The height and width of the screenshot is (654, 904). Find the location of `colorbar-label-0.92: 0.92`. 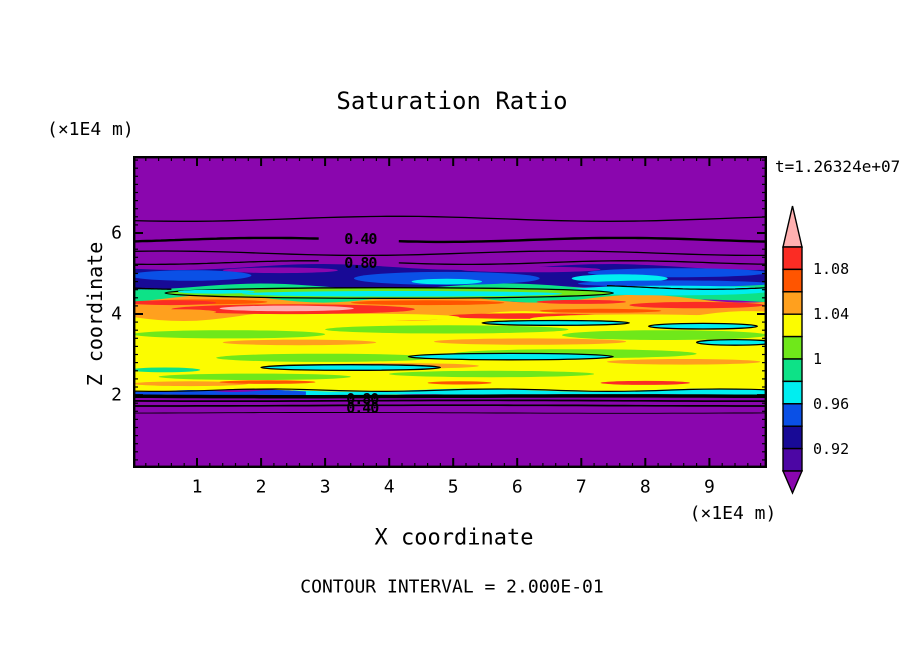

colorbar-label-0.92: 0.92 is located at coordinates (831, 448).